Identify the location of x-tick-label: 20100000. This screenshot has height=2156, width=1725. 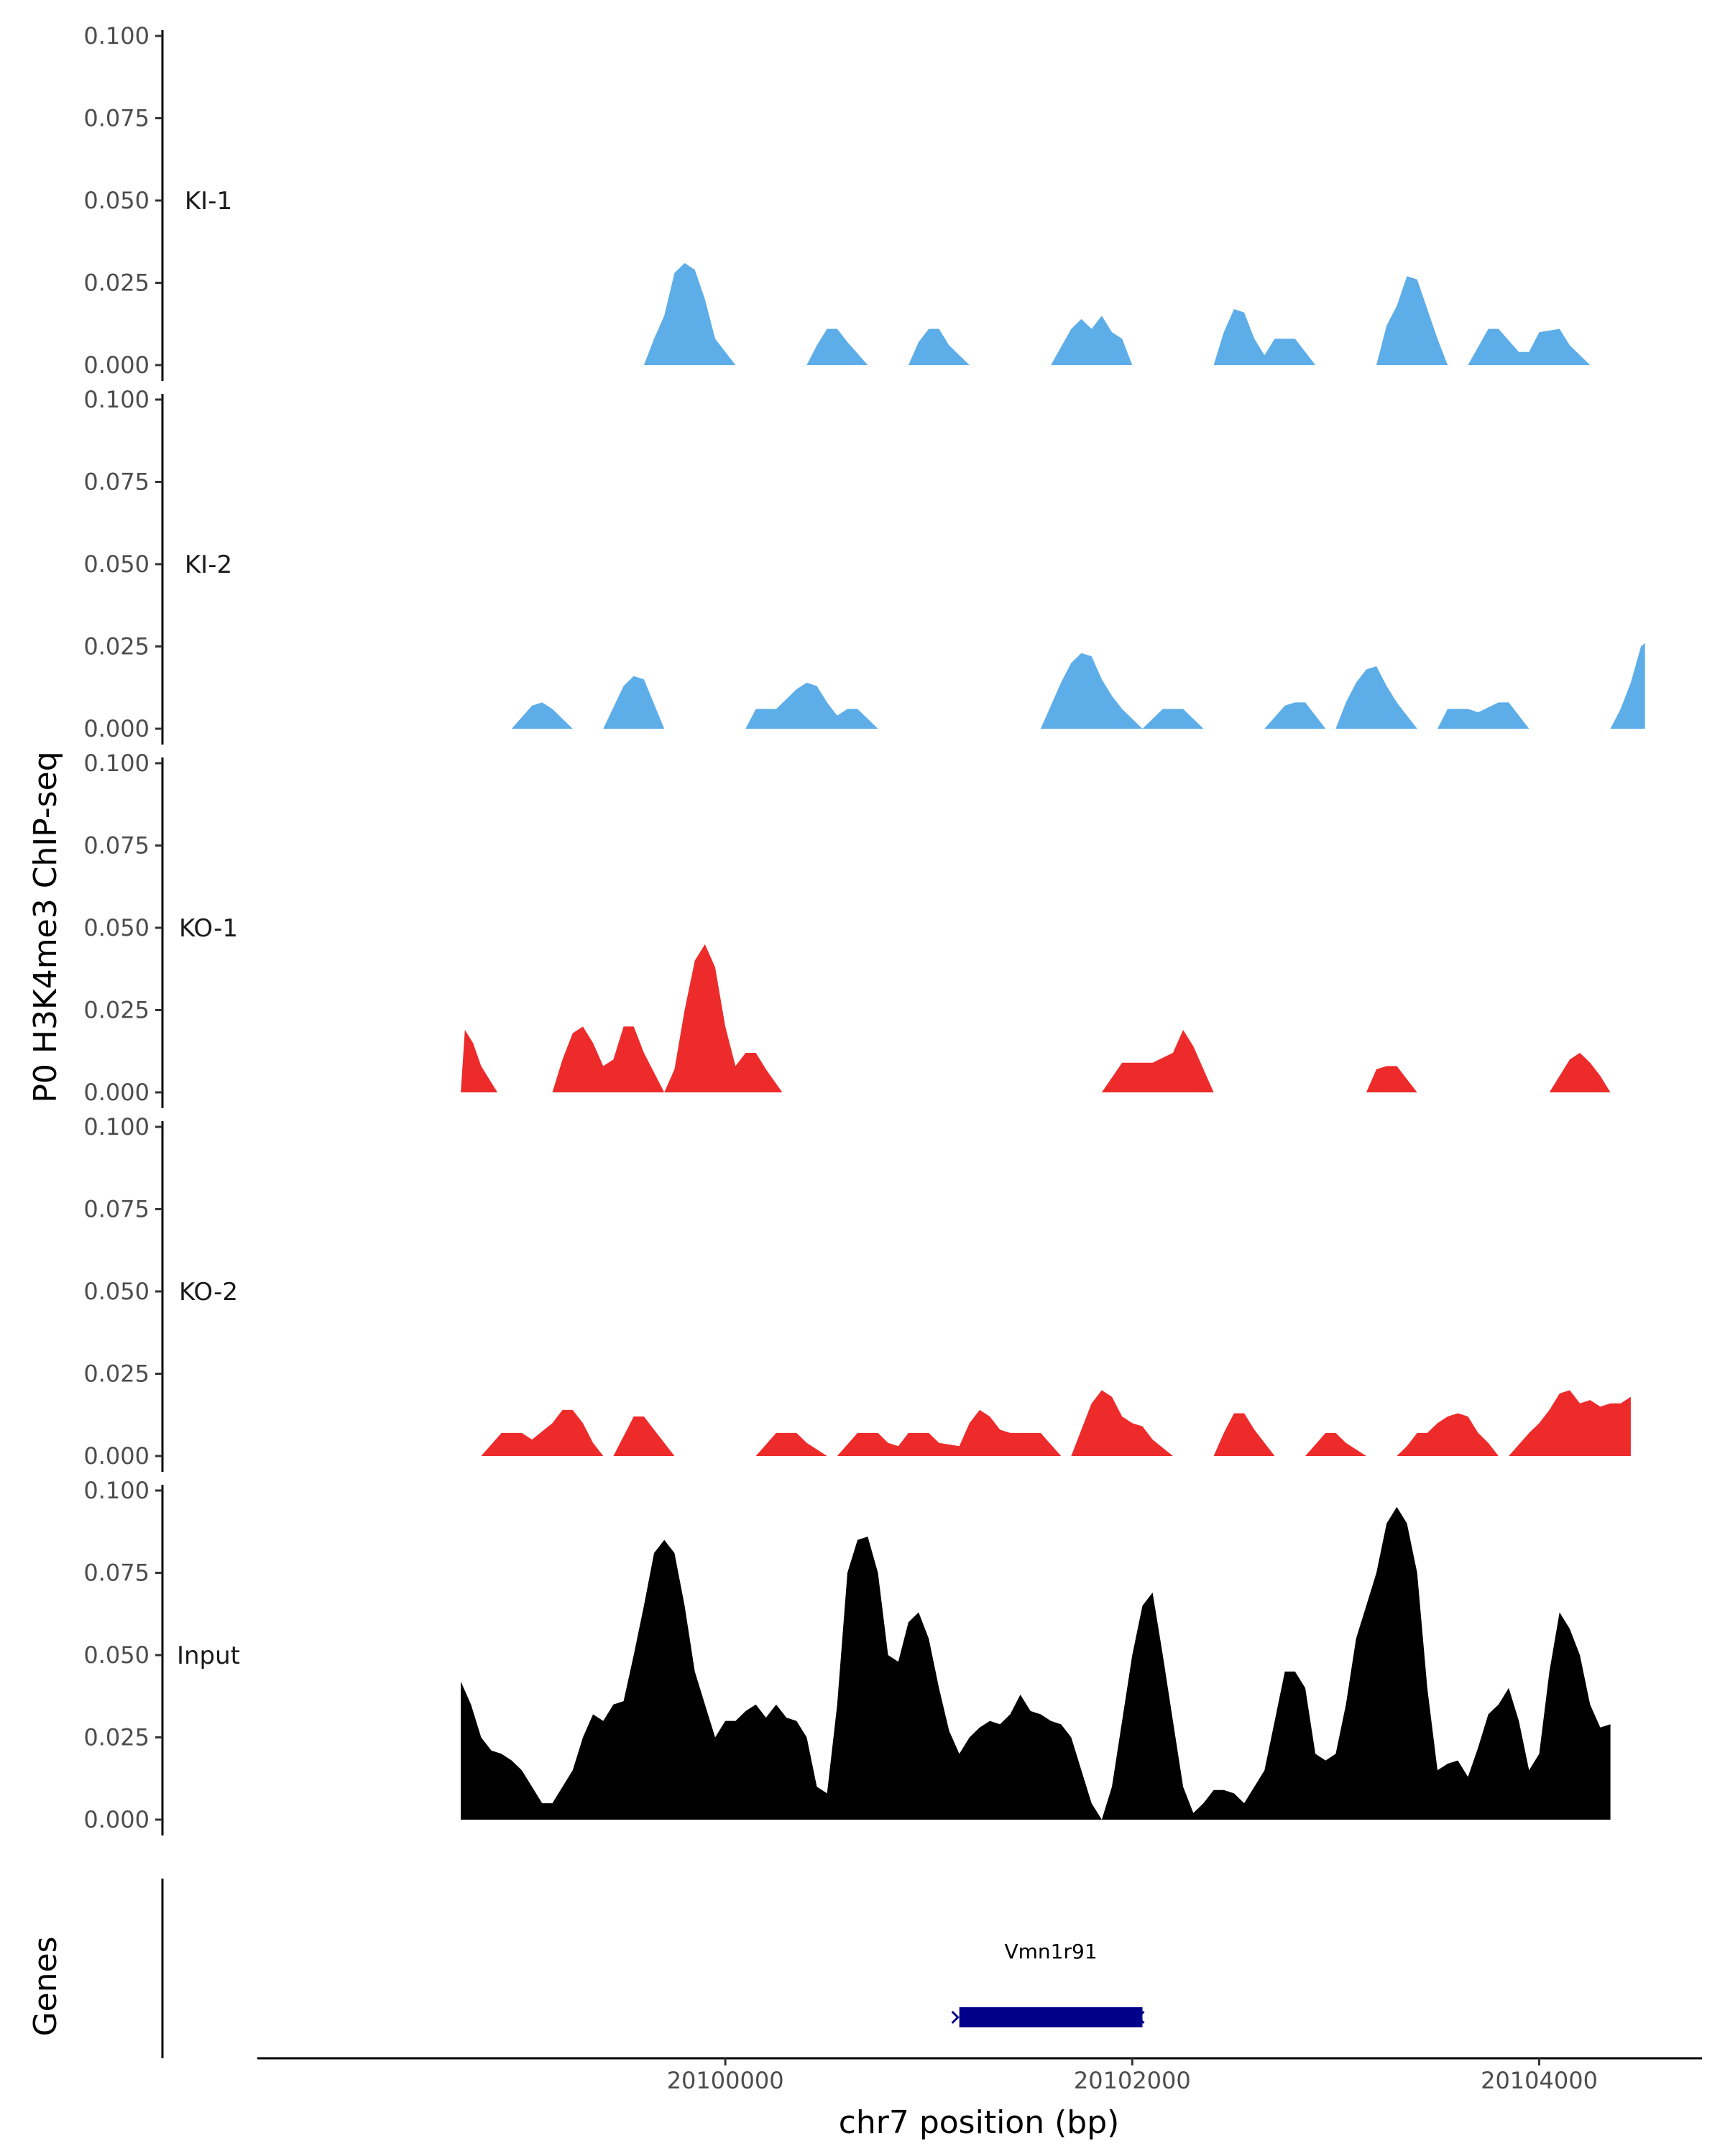
(725, 2080).